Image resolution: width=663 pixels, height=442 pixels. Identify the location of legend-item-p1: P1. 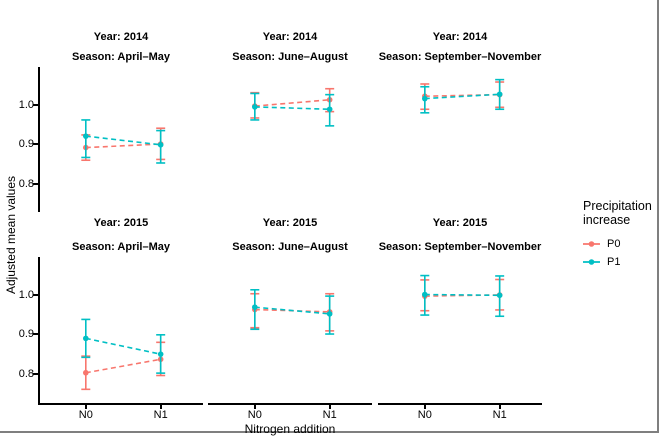
(617, 262).